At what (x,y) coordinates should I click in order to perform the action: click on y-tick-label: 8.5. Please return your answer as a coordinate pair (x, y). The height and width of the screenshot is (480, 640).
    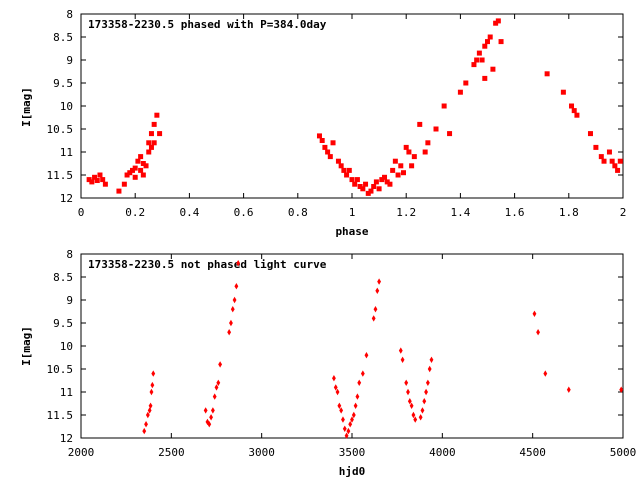
    Looking at the image, I should click on (63, 277).